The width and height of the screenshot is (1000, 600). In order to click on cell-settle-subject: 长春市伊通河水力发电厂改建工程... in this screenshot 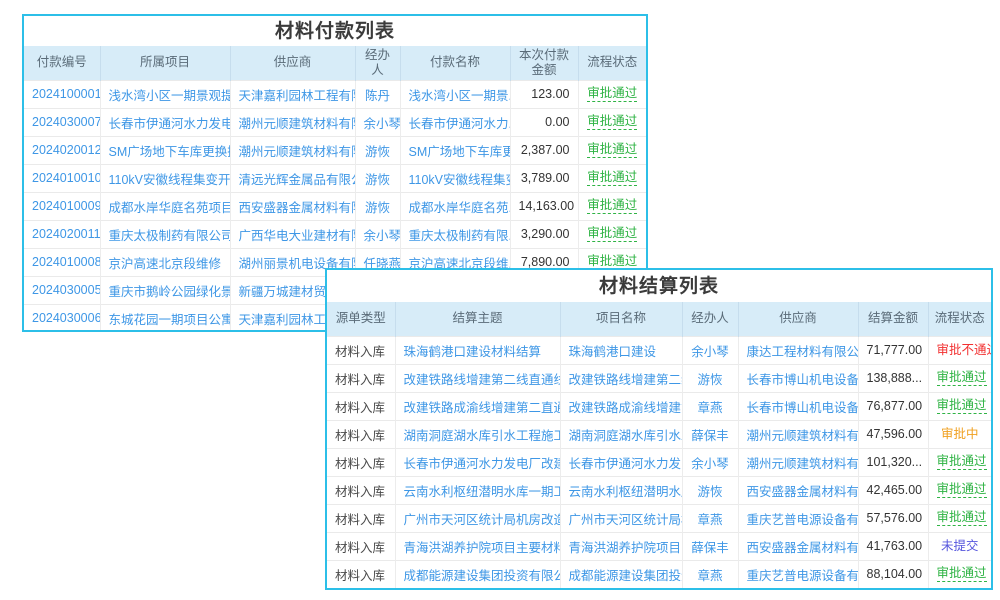, I will do `click(478, 461)`.